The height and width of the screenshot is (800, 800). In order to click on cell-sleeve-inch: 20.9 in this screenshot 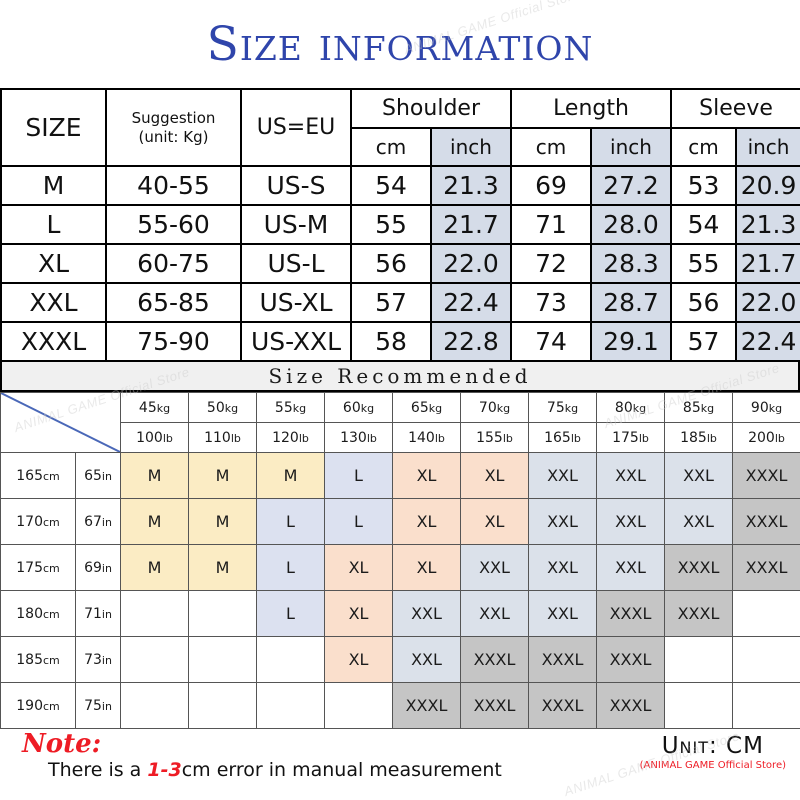, I will do `click(767, 185)`.